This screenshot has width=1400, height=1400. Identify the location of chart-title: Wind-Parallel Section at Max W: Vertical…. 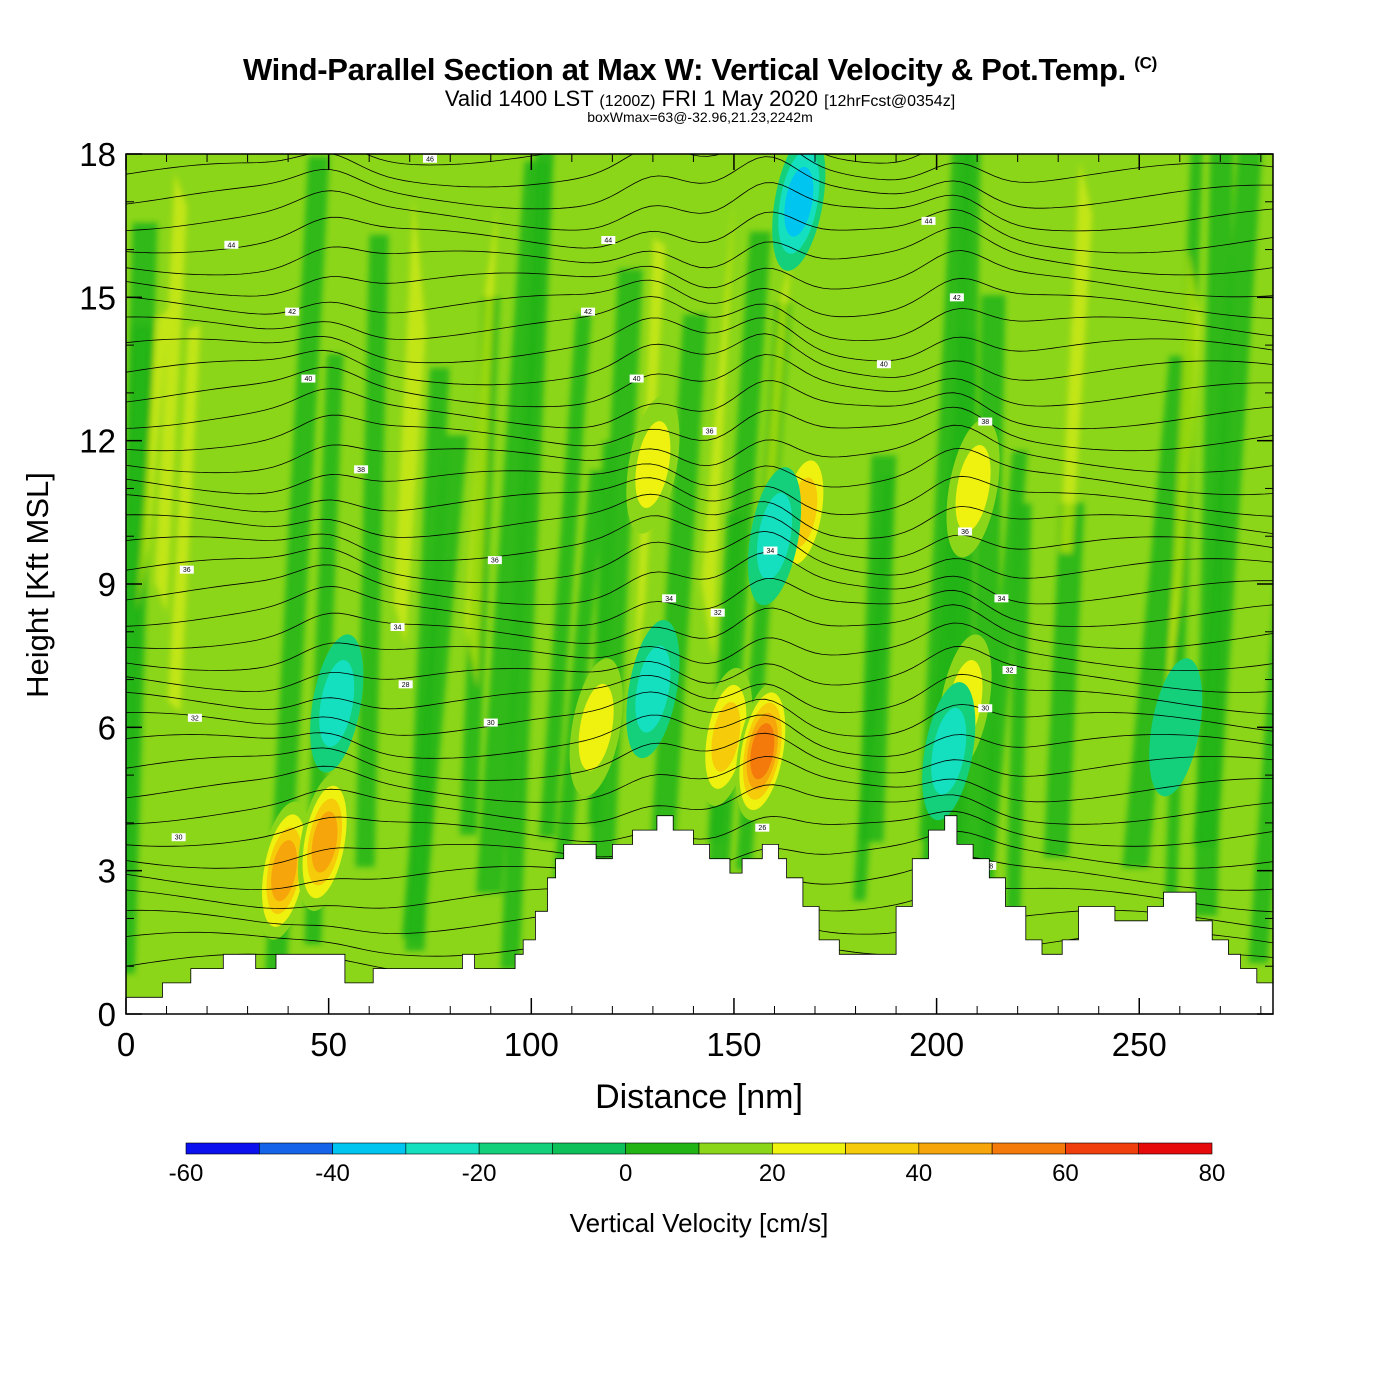
(700, 69).